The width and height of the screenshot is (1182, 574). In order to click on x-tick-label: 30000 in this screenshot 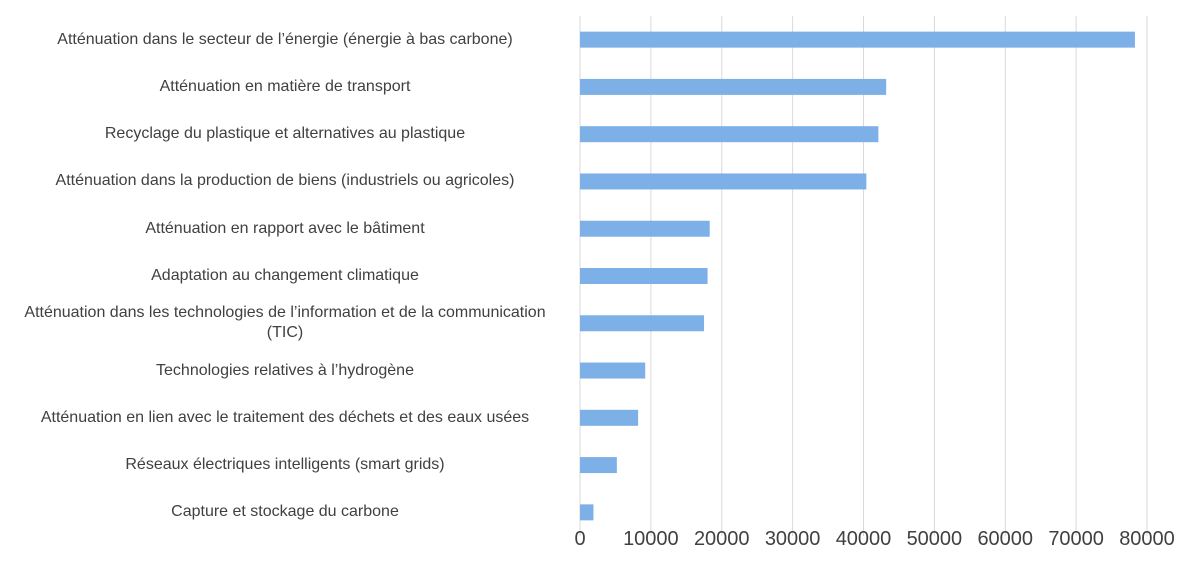, I will do `click(792, 539)`.